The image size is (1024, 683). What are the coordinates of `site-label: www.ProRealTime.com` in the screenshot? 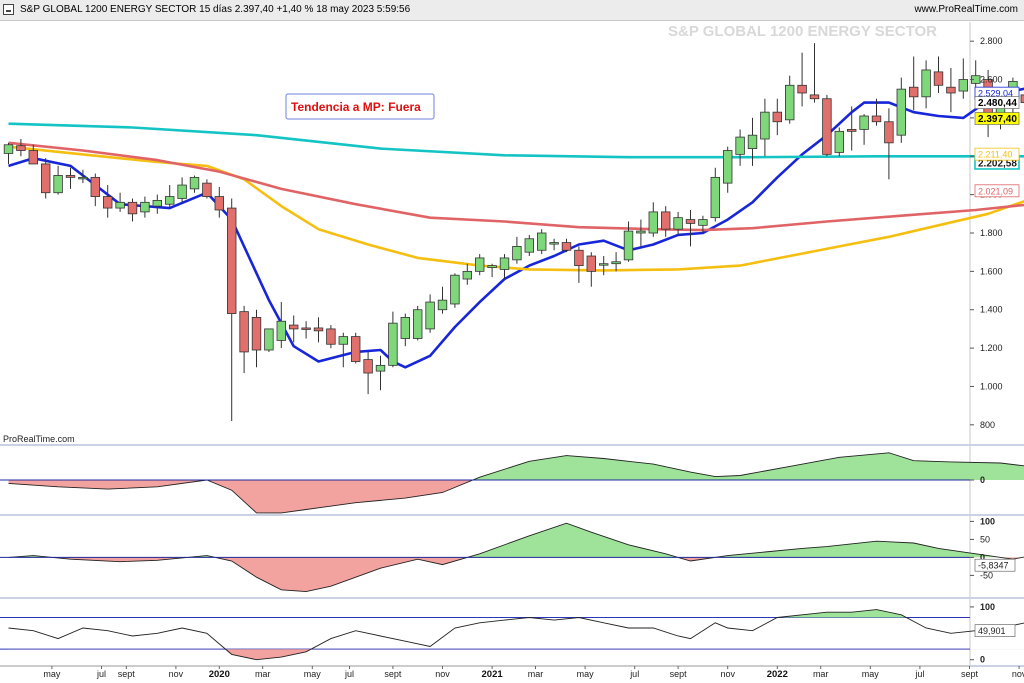 It's located at (966, 9).